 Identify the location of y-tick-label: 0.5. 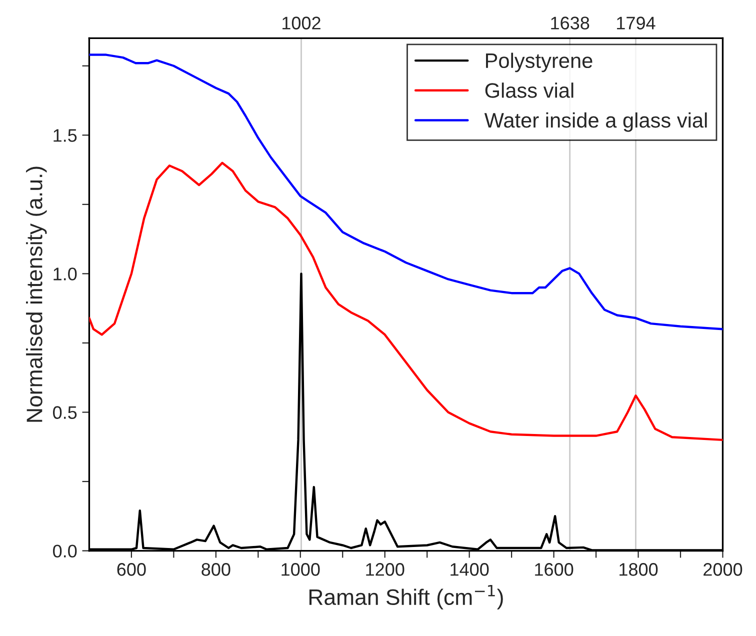
(65, 412).